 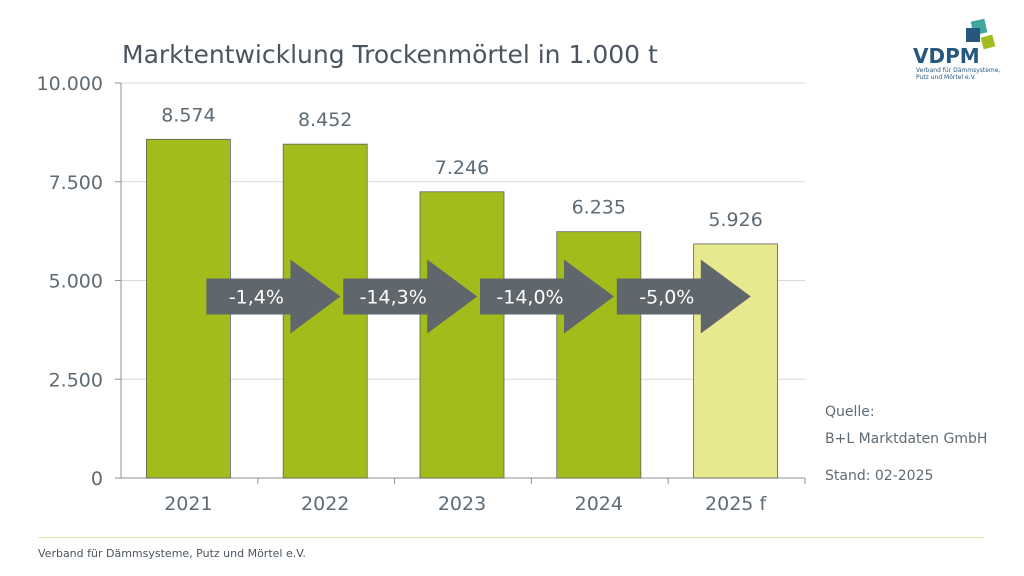 I want to click on change-label: -14,3%, so click(x=393, y=298).